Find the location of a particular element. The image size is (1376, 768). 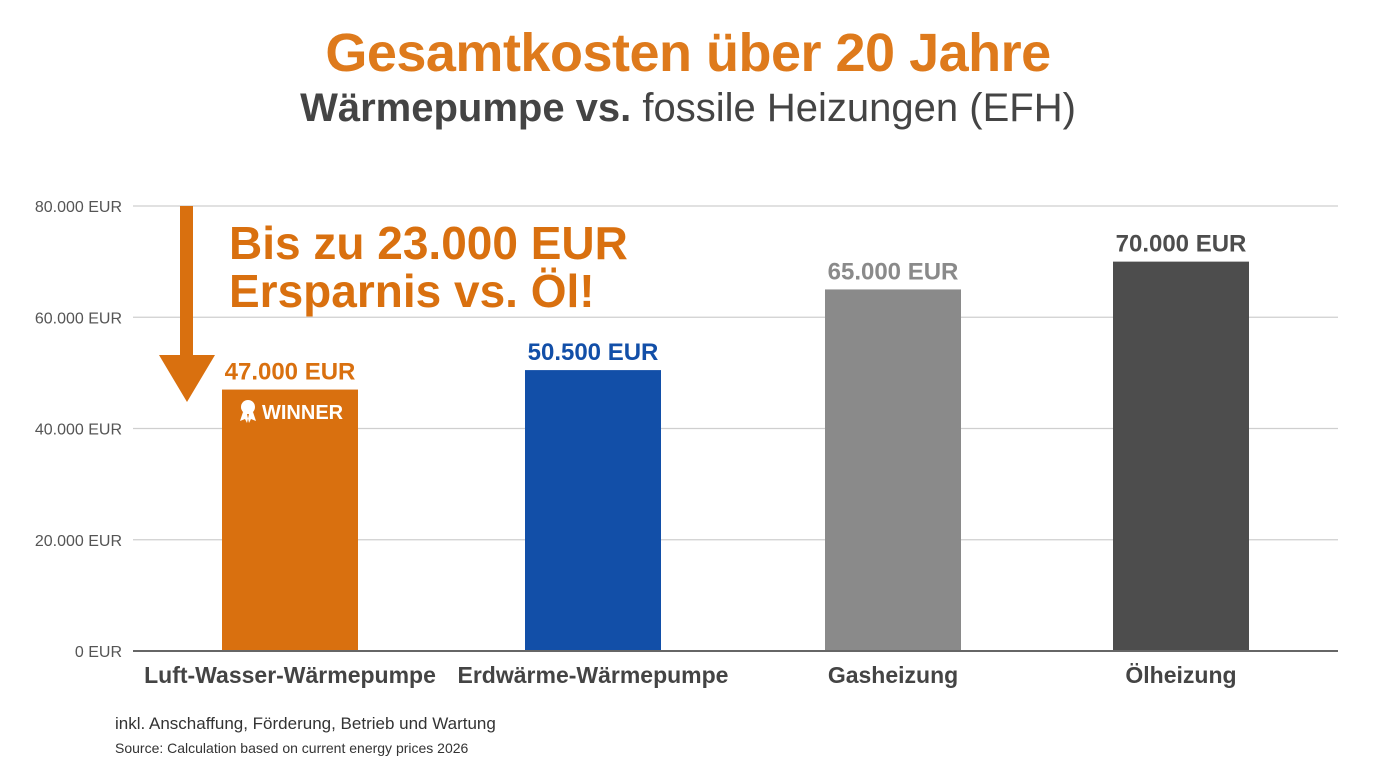

subtitle-bold: Wärmepumpe vs. is located at coordinates (466, 108).